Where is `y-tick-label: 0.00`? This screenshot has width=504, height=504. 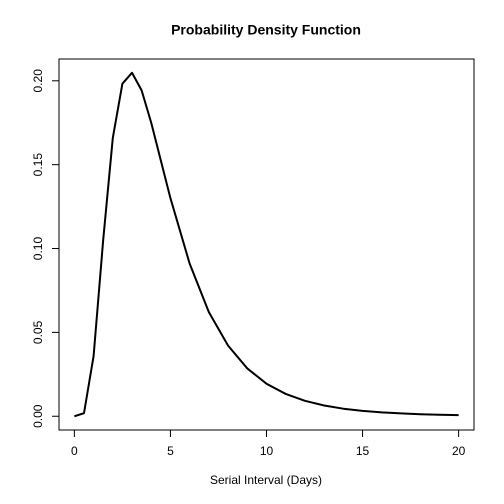 y-tick-label: 0.00 is located at coordinates (38, 416).